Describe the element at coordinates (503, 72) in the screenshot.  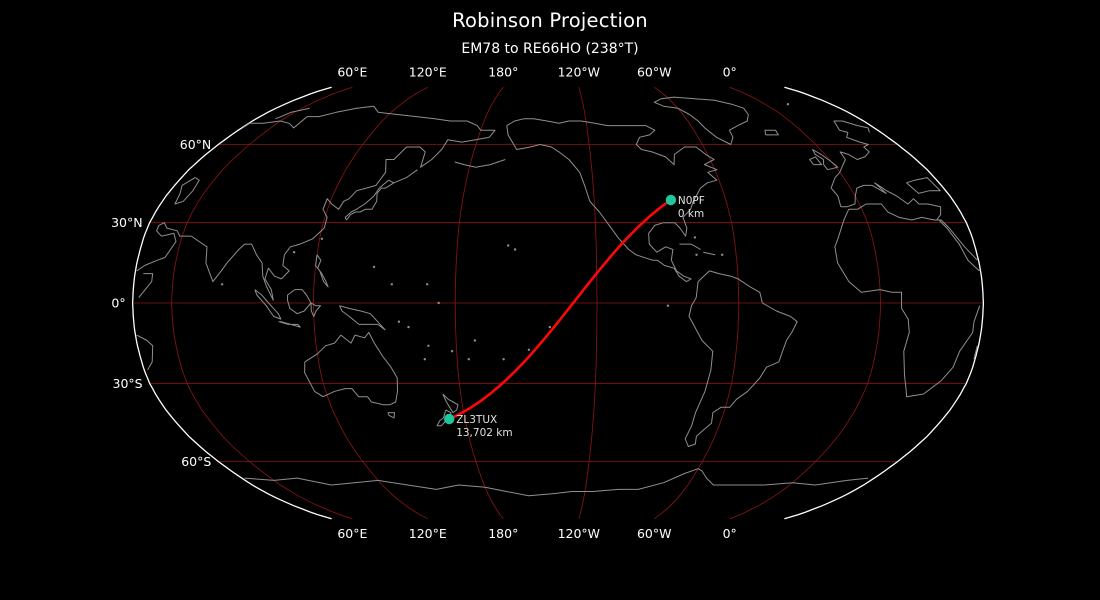
I see `lon-tick-label-top: 180°` at that location.